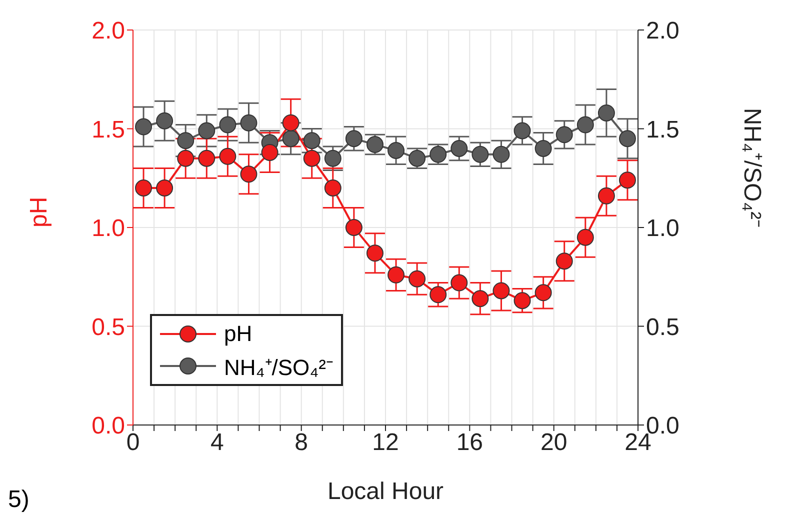  I want to click on x-tick-label: 4, so click(217, 442).